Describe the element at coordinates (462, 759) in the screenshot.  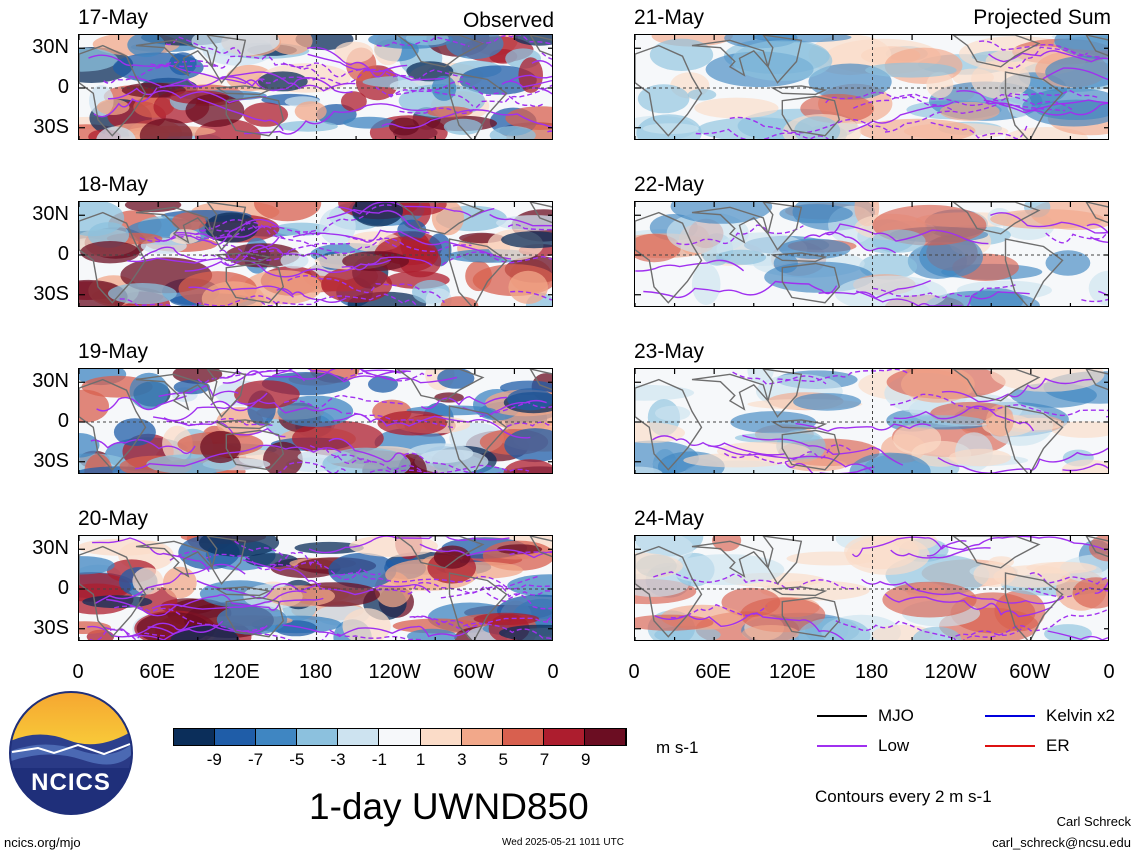
I see `colorbar-tick-label: 3` at that location.